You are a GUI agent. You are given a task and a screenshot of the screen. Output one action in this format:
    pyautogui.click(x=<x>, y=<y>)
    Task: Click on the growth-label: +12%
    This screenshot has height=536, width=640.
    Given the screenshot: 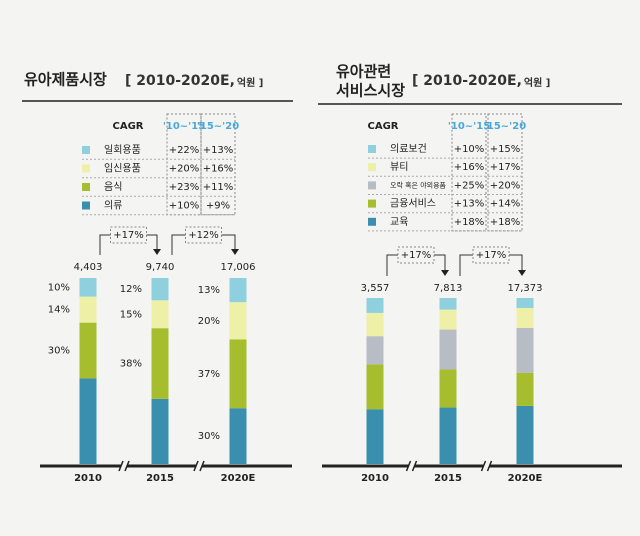 What is the action you would take?
    pyautogui.click(x=203, y=235)
    